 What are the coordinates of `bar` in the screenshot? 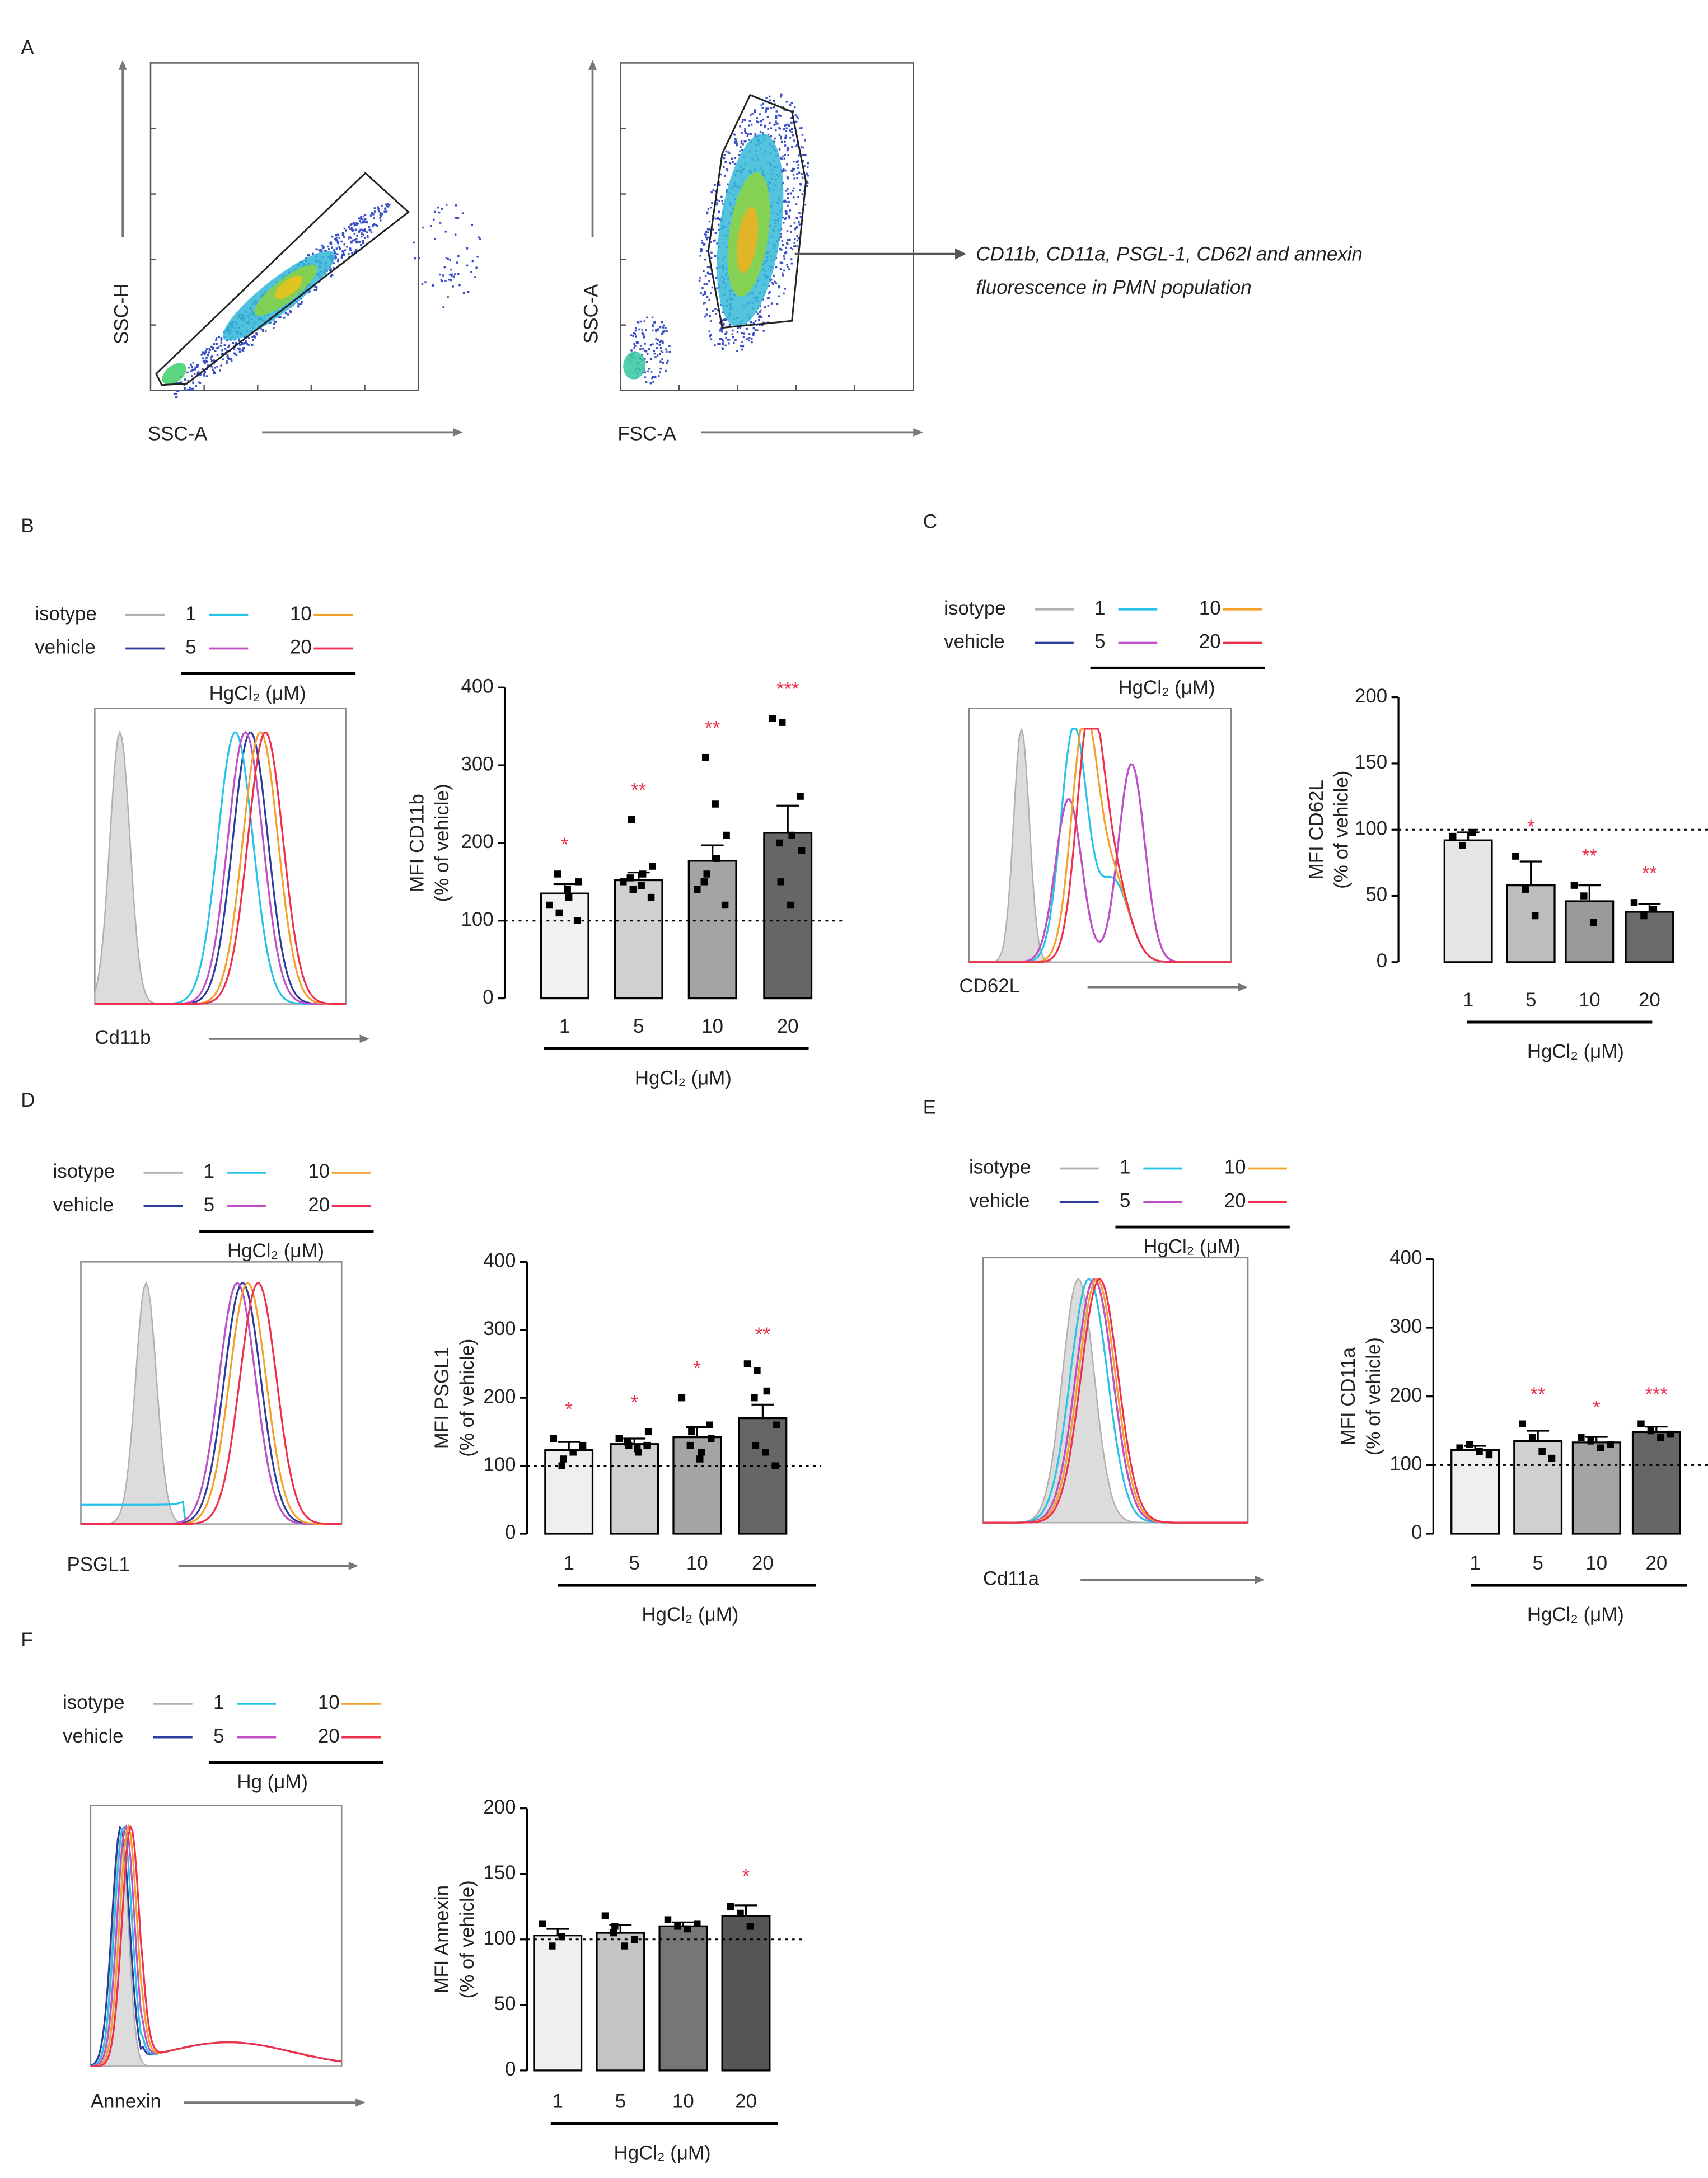 It's located at (634, 1489).